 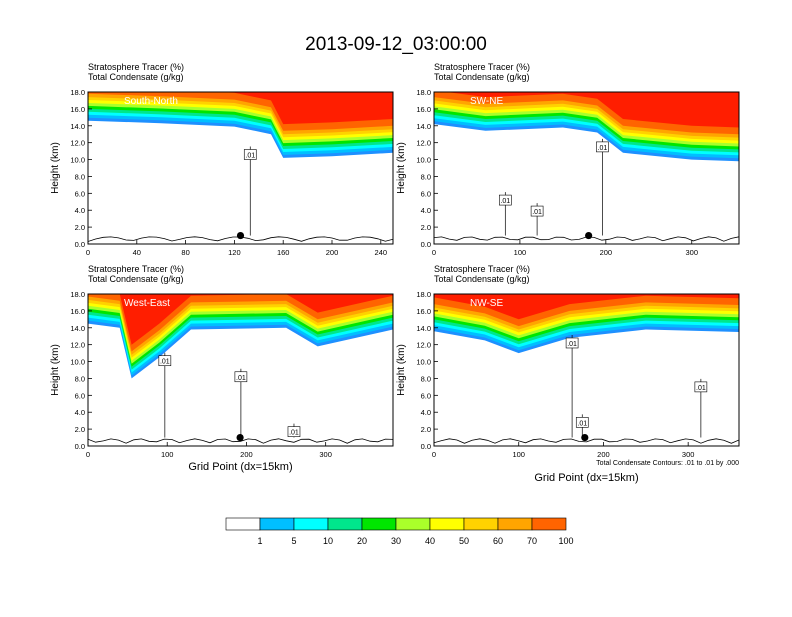 What do you see at coordinates (396, 44) in the screenshot?
I see `figure-title: 2013-09-12_03:00:00` at bounding box center [396, 44].